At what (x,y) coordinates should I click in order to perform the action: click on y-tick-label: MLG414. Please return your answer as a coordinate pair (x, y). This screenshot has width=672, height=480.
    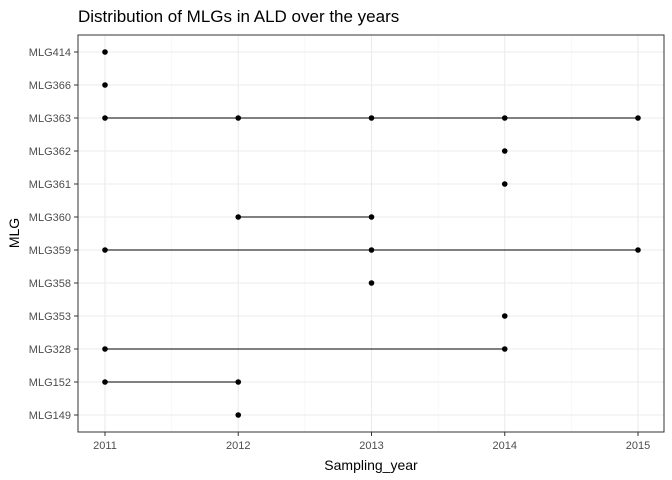
    Looking at the image, I should click on (50, 53).